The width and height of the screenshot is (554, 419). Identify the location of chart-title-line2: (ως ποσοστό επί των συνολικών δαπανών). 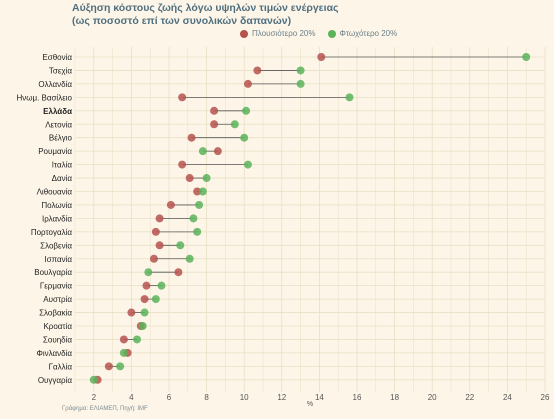
(182, 21).